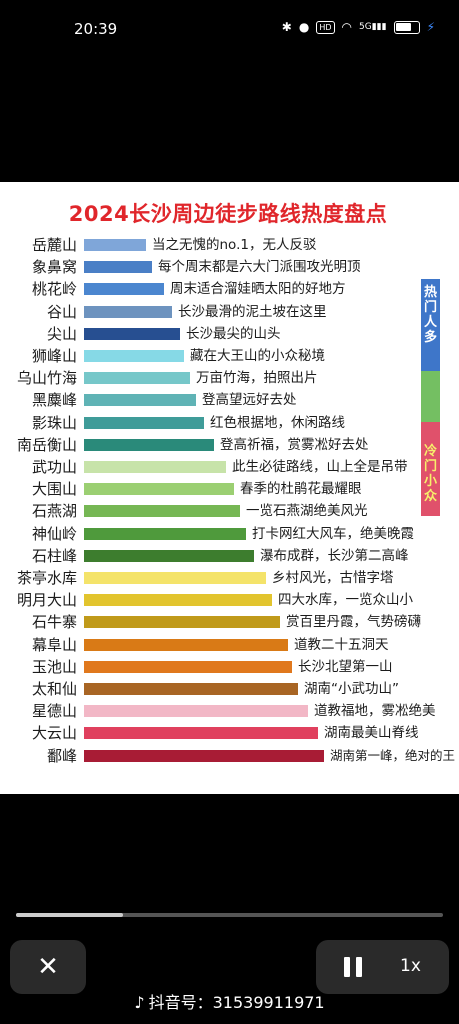 This screenshot has width=459, height=1024. What do you see at coordinates (353, 622) in the screenshot?
I see `route-description: 赏百里丹霞，气势磅礴` at bounding box center [353, 622].